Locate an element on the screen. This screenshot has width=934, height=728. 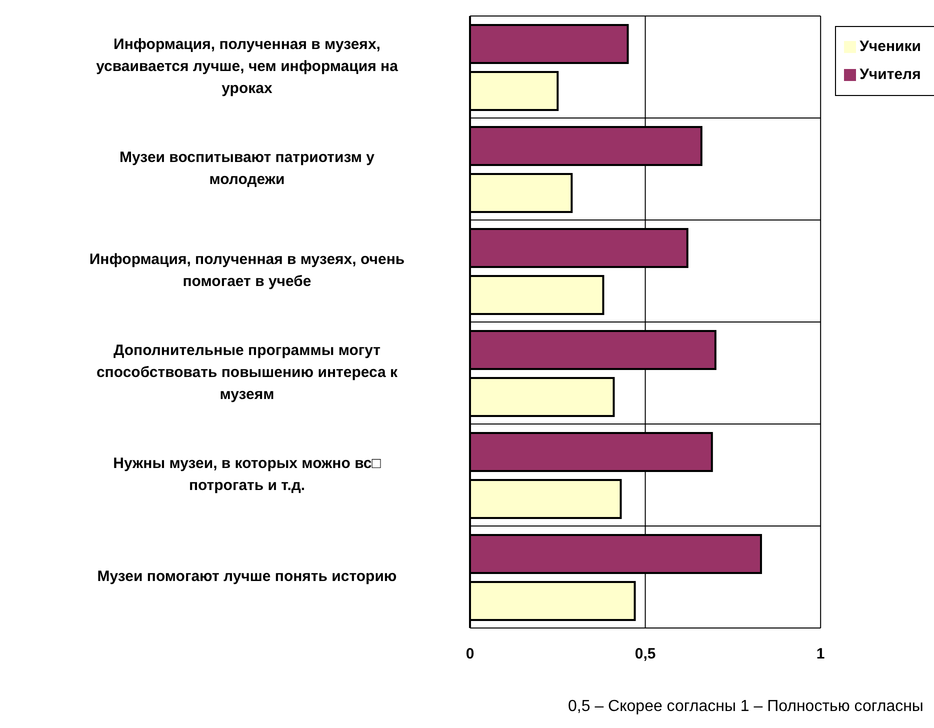
y-tick-label: Информация, полученная в музеях, усваивается лучше, чем информация на уроках is located at coordinates (247, 66).